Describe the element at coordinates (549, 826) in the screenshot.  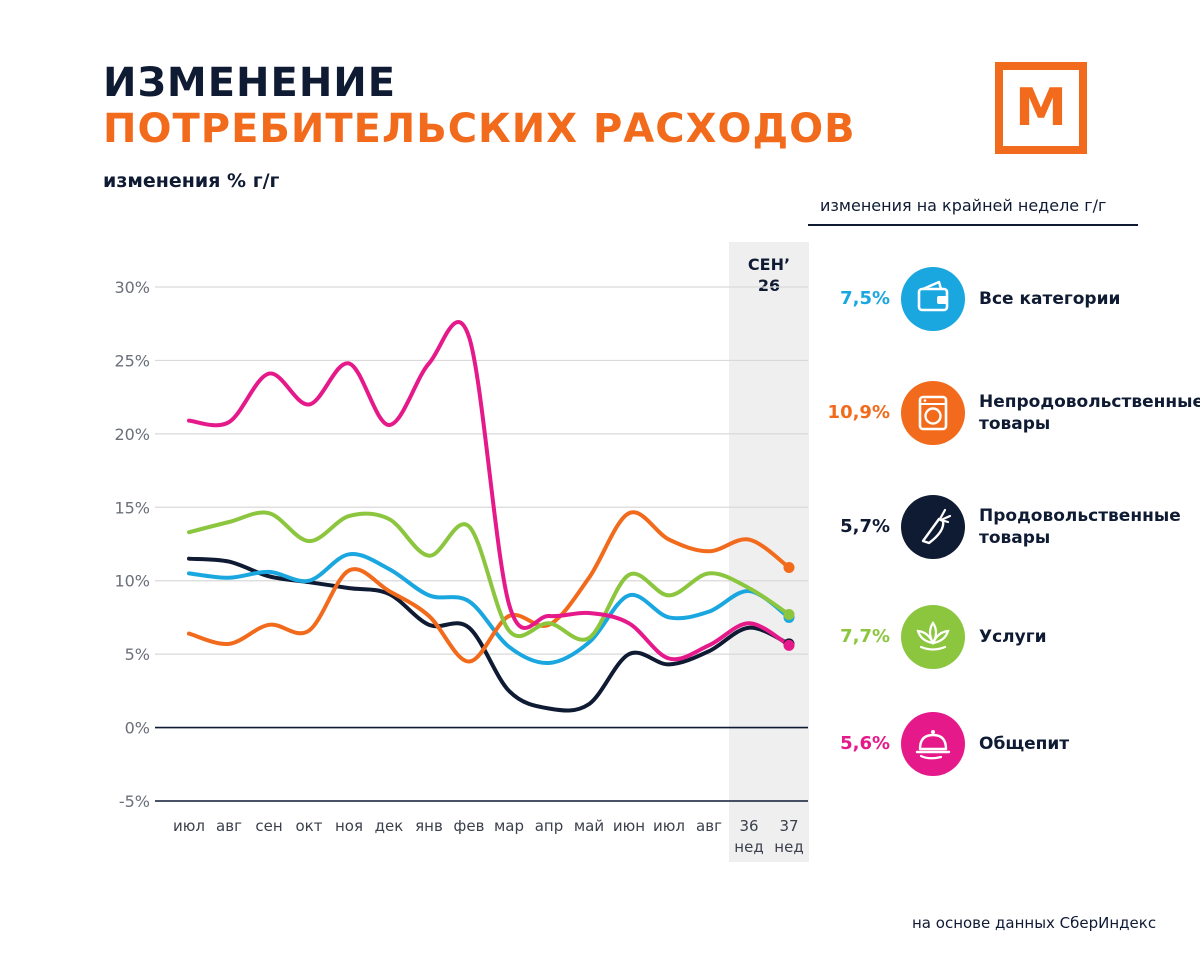
I see `x-tick-label: апр` at that location.